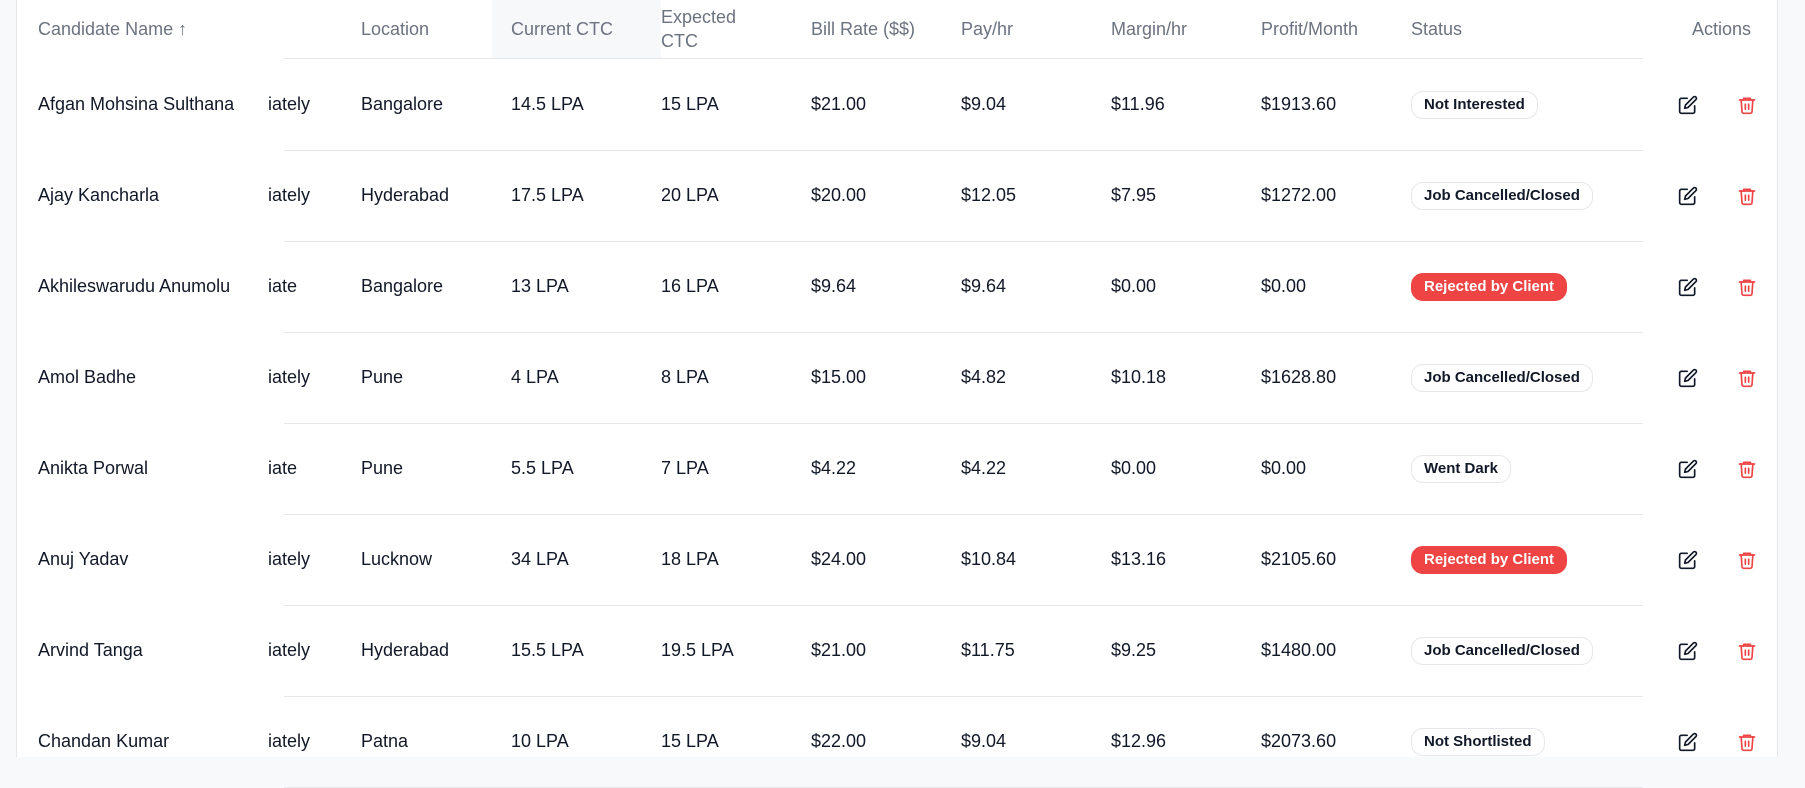 This screenshot has width=1805, height=788. What do you see at coordinates (984, 468) in the screenshot?
I see `pay-hr: $4.22` at bounding box center [984, 468].